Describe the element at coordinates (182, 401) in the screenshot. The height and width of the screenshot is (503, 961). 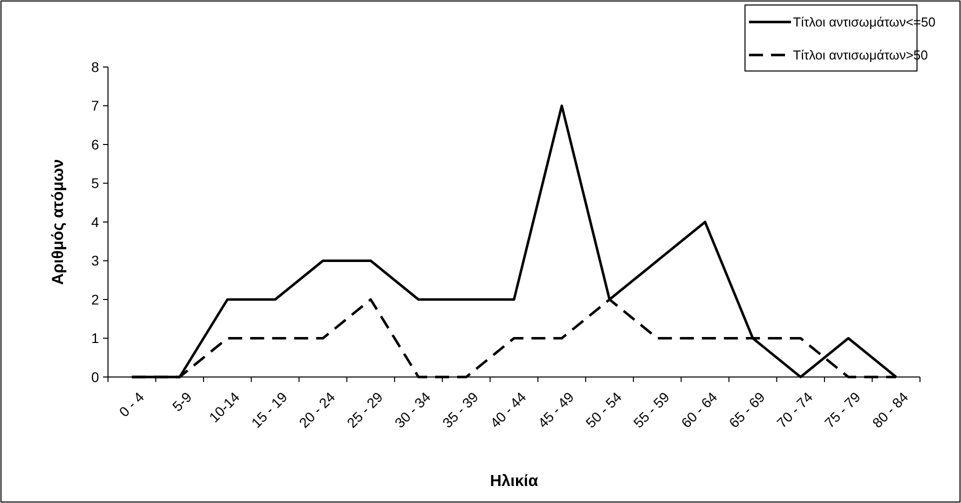
I see `x-tick-label: 5-9` at that location.